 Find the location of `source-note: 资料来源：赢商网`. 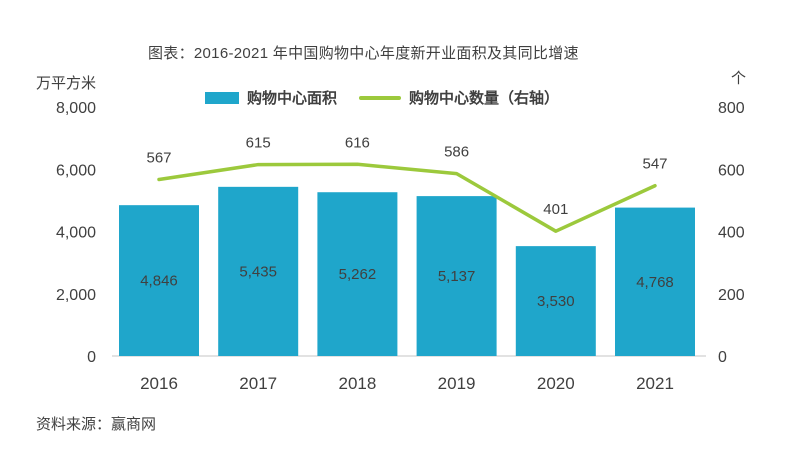

source-note: 资料来源：赢商网 is located at coordinates (96, 424).